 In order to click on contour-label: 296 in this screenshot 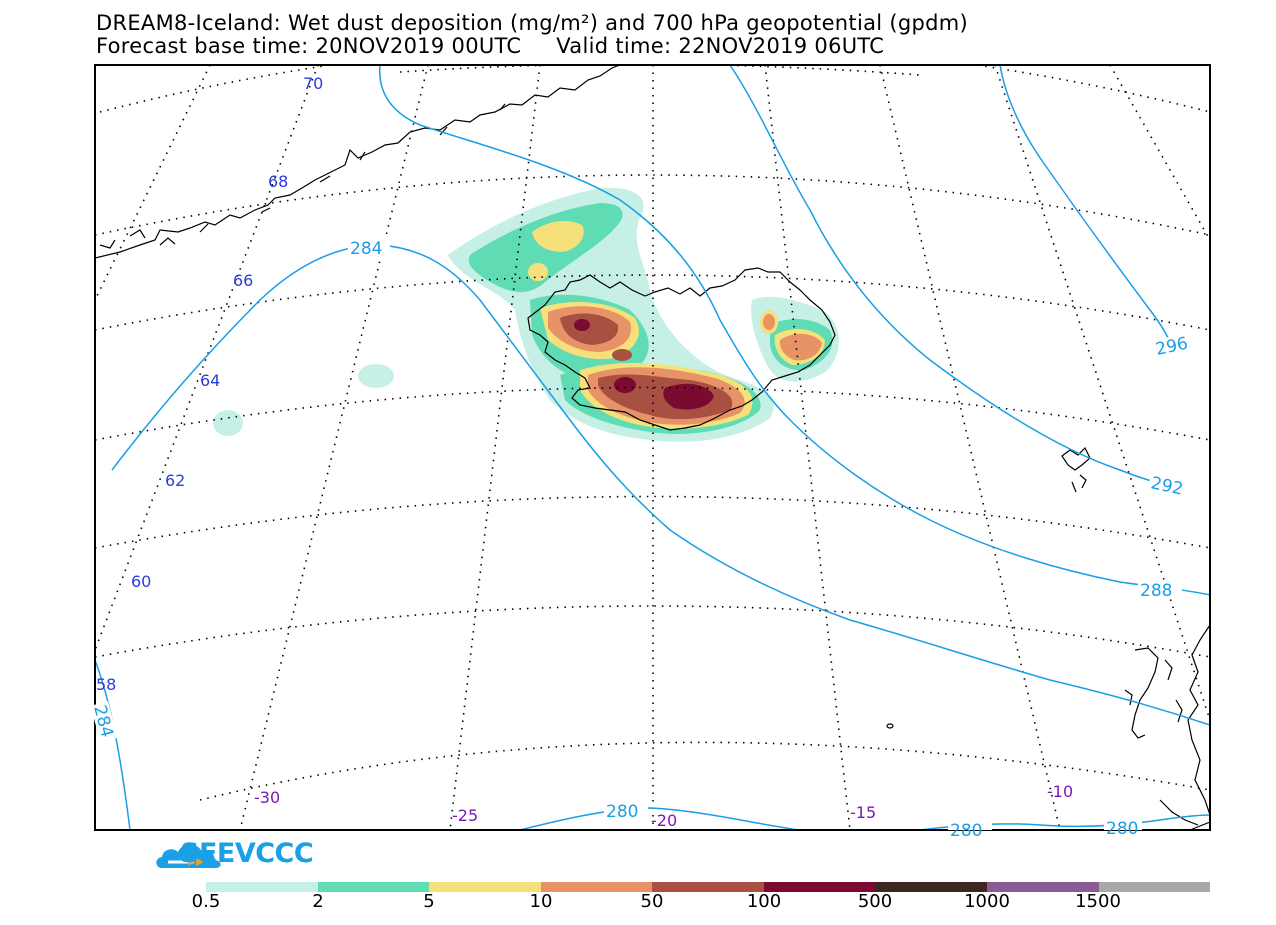, I will do `click(1172, 347)`.